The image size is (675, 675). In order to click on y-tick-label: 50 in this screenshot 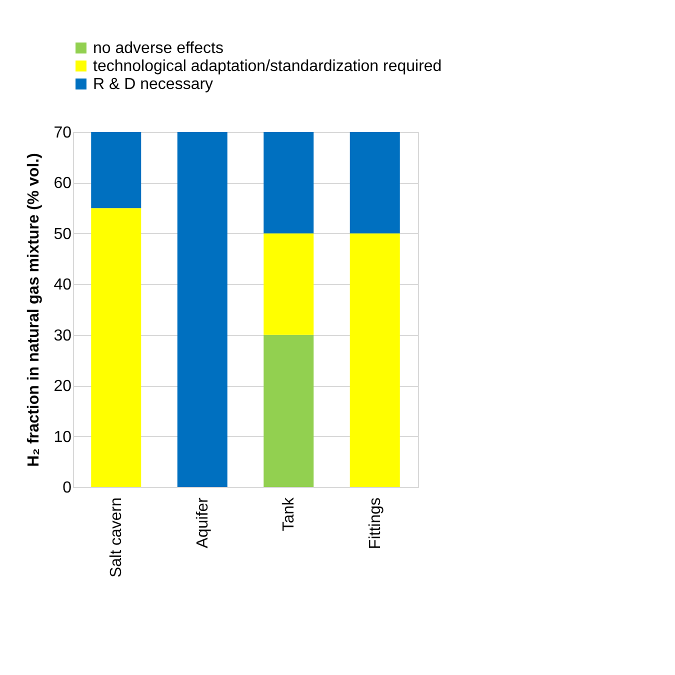, I will do `click(63, 234)`.